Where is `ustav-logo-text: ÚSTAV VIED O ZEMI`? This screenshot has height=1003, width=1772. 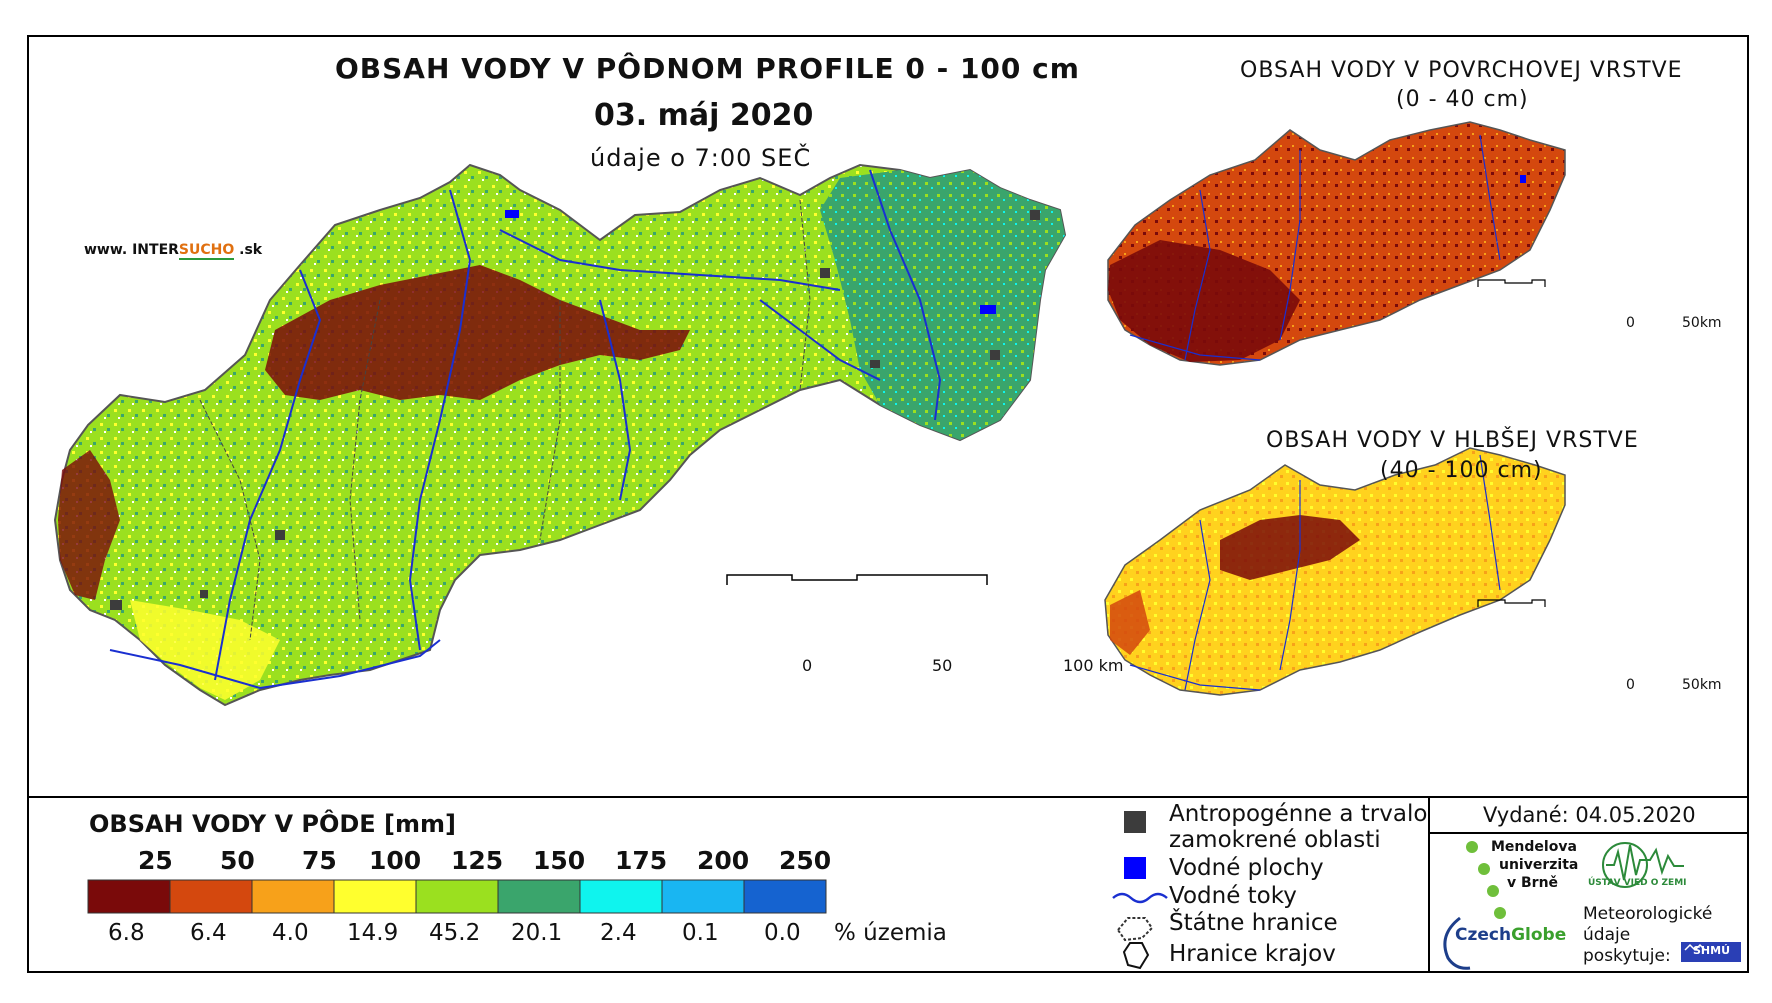 ustav-logo-text: ÚSTAV VIED O ZEMI is located at coordinates (1637, 883).